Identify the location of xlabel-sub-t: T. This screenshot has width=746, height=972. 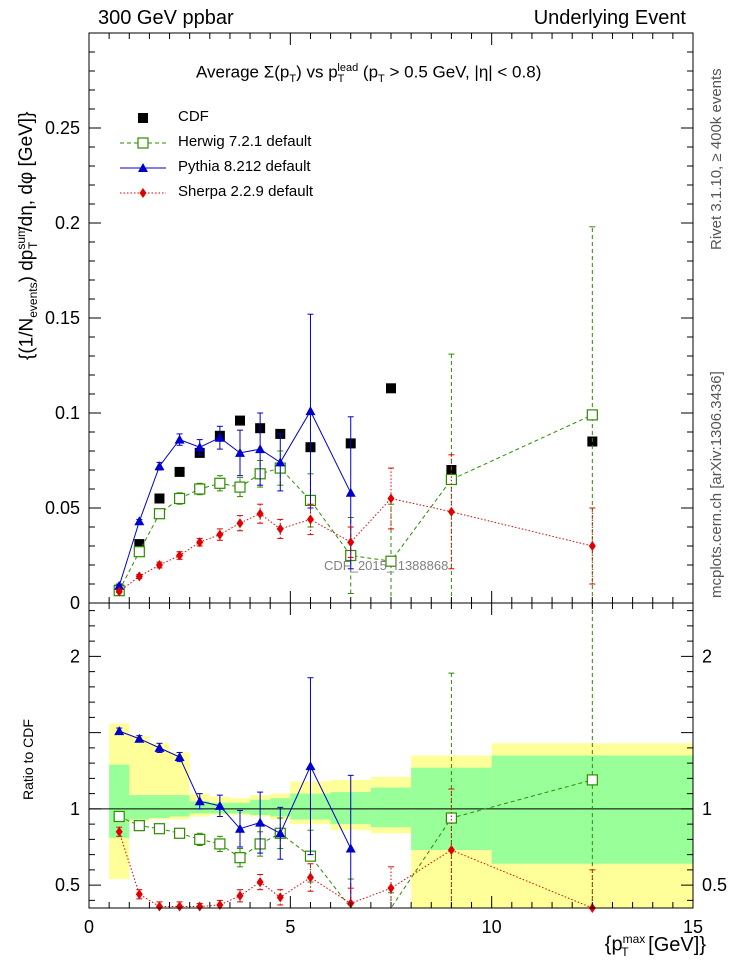
(625, 951).